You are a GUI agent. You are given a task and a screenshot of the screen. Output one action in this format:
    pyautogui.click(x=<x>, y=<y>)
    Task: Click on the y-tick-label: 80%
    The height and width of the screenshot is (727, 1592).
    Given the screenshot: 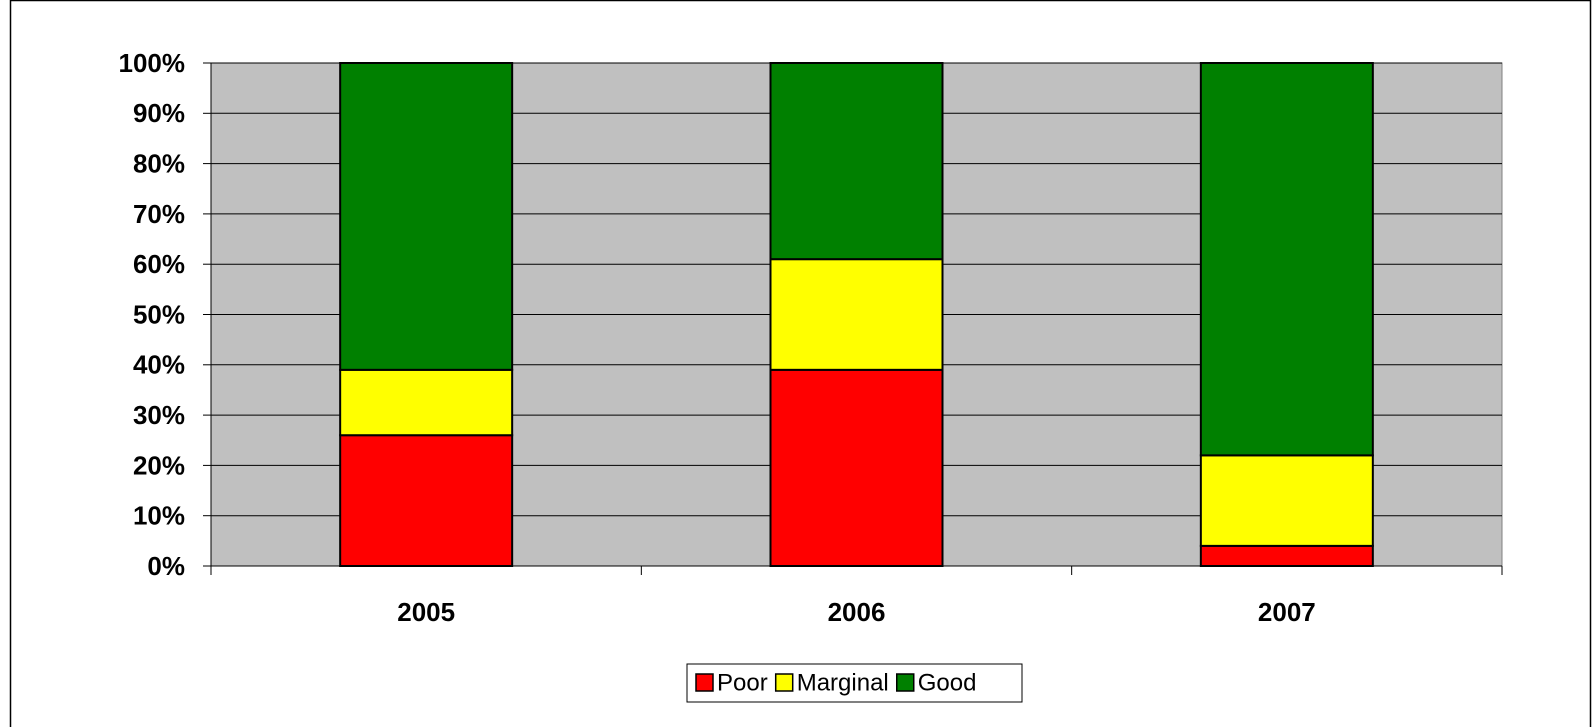 What is the action you would take?
    pyautogui.click(x=159, y=163)
    